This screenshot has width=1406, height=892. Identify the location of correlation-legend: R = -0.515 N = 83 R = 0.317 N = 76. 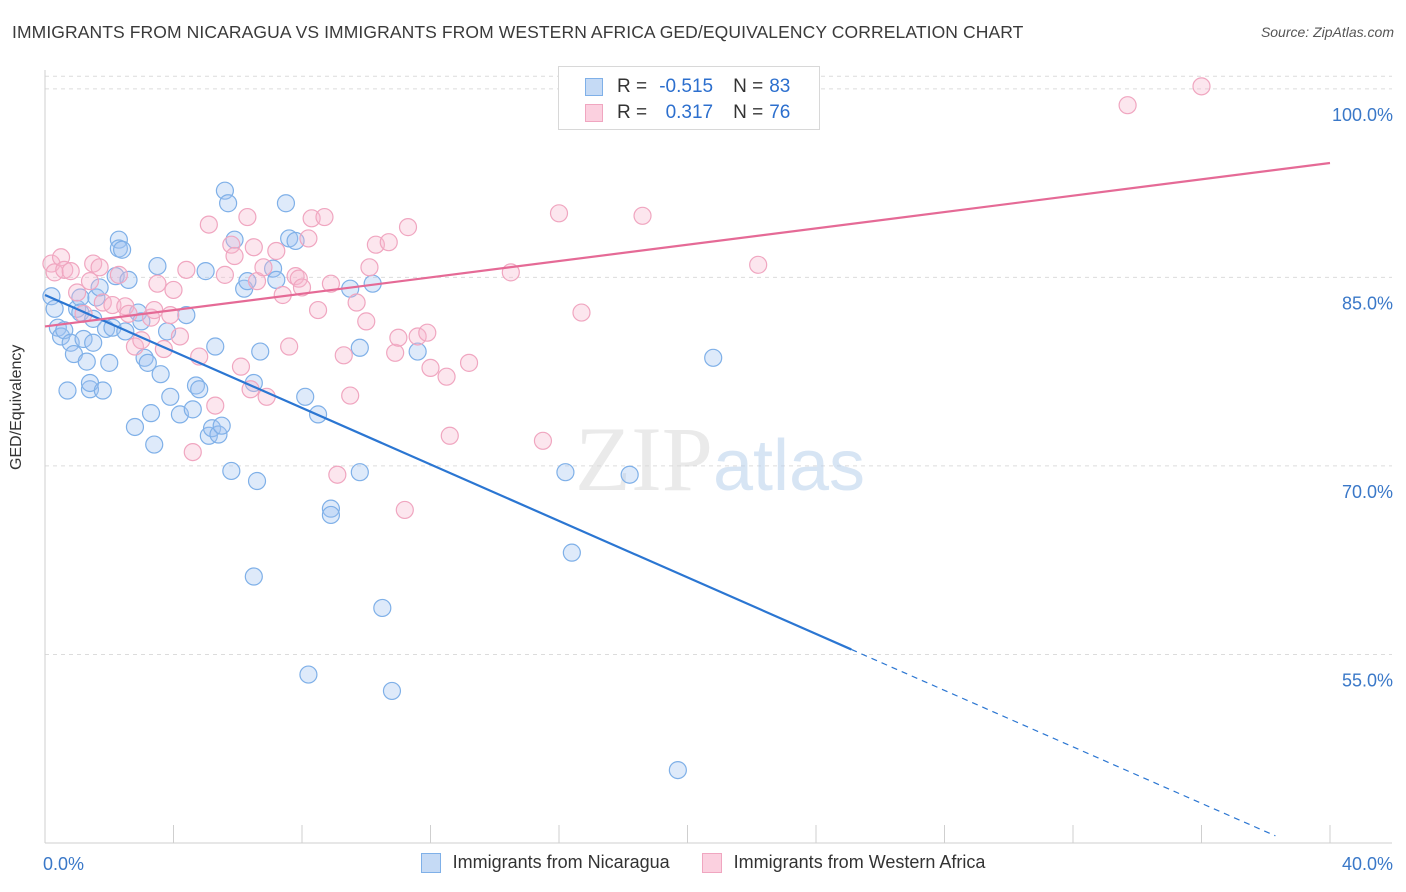
(689, 98).